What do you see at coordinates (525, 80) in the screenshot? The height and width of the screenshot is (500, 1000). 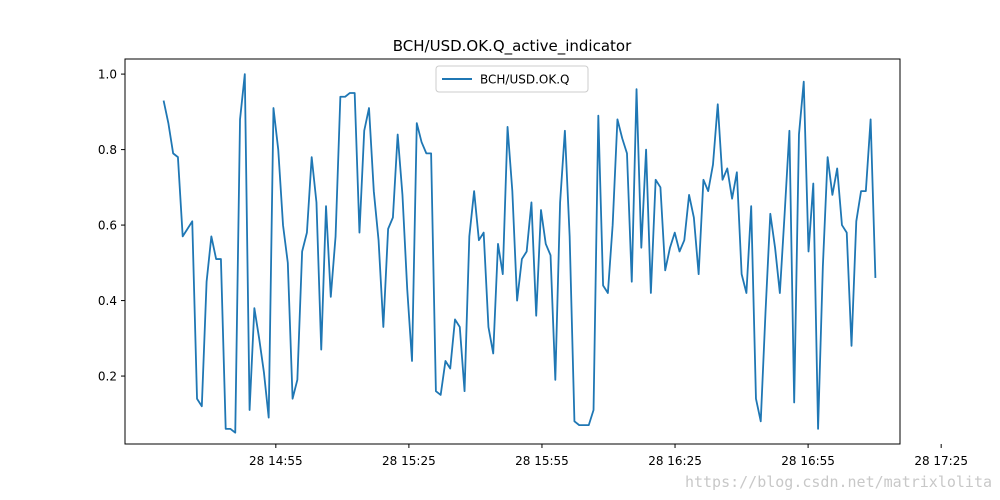 I see `legend-entry-label: BCH/USD.OK.Q` at bounding box center [525, 80].